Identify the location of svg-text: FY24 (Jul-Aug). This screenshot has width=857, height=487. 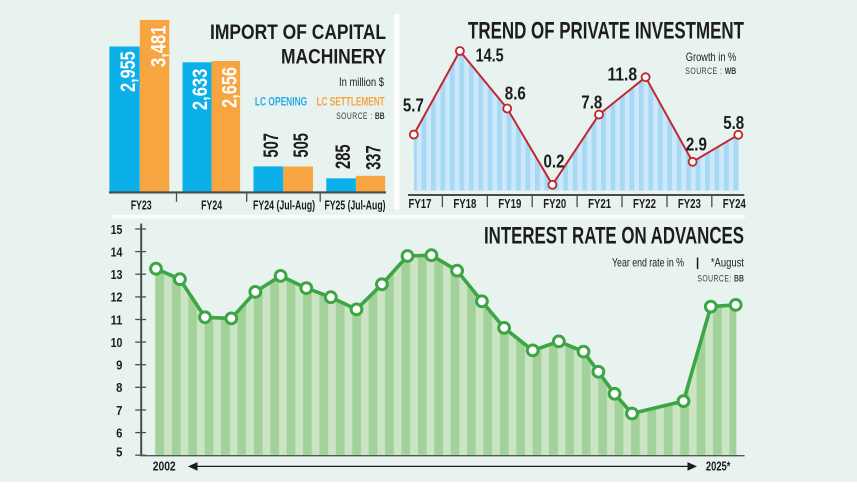
(284, 205).